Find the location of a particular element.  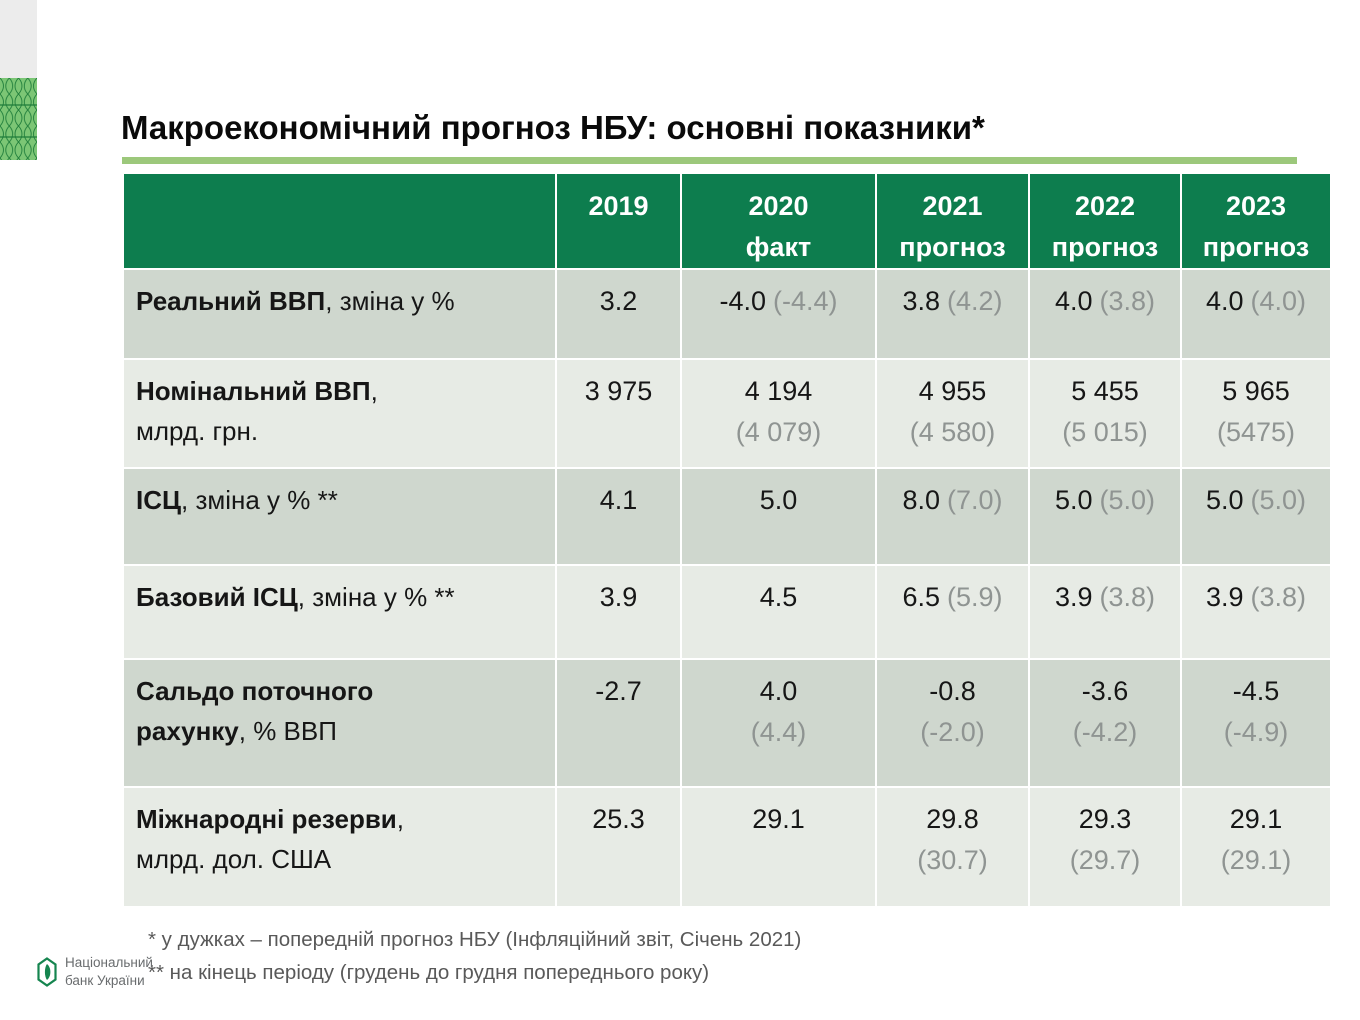

label-bold: Сальдо поточного is located at coordinates (255, 691).